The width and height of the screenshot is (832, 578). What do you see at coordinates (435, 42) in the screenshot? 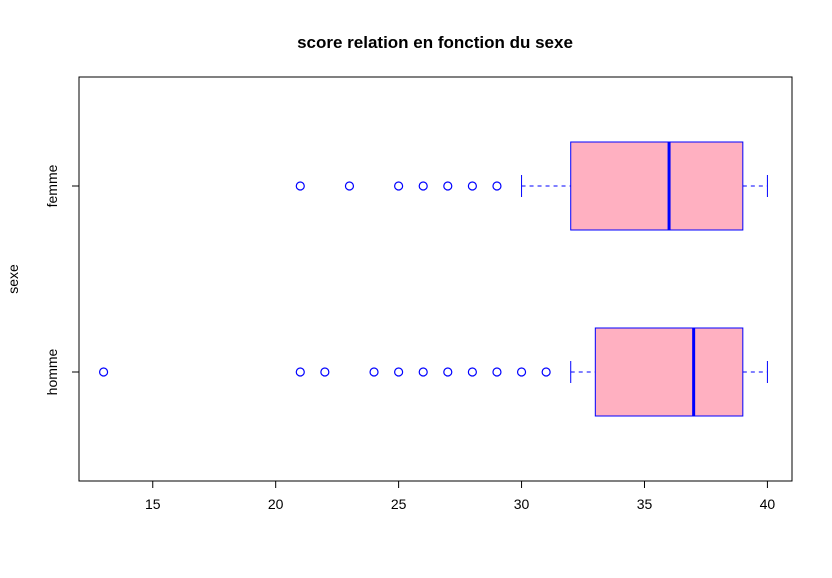
I see `chart-title: score relation en fonction du sexe` at bounding box center [435, 42].